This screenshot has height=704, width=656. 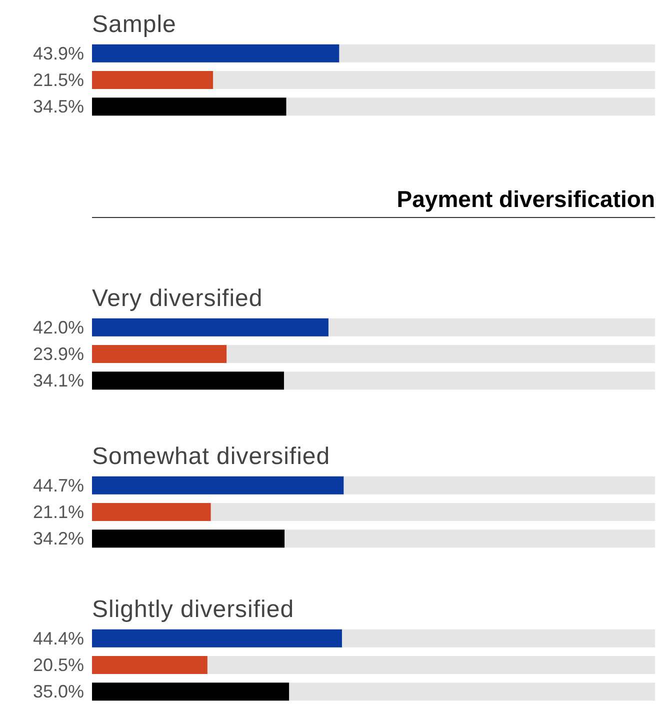 What do you see at coordinates (58, 327) in the screenshot?
I see `data-label: 42.0%` at bounding box center [58, 327].